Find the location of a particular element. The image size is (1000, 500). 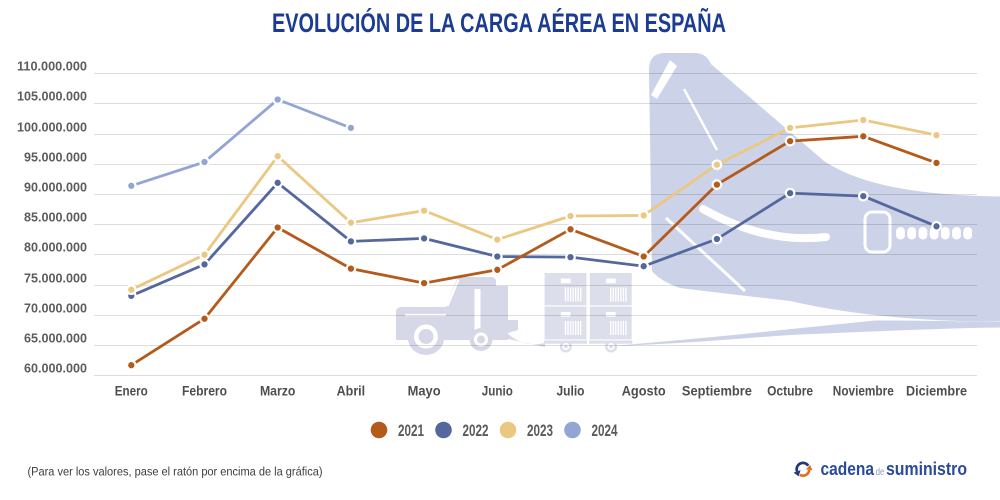

svg-text:EVOLUCIÓN DE LA CARGA AÉREA EN: EVOLUCIÓN DE LA CARGA AÉREA EN ESPAÑA is located at coordinates (499, 23).